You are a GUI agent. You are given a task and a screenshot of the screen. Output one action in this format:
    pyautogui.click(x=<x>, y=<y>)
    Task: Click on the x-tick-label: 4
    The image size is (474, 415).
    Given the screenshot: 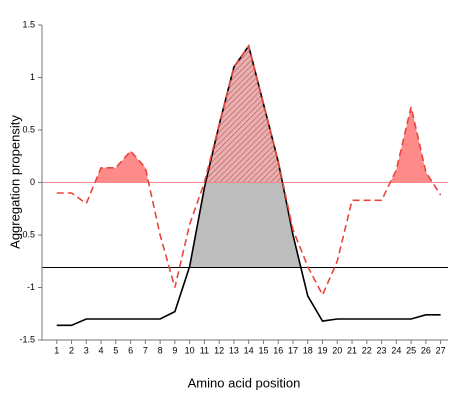 What is the action you would take?
    pyautogui.click(x=101, y=350)
    